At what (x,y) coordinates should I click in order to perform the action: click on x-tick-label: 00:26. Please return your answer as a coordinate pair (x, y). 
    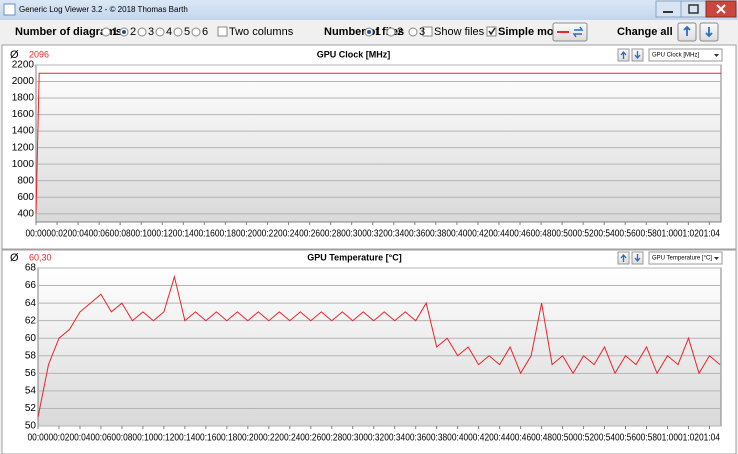
    Looking at the image, I should click on (309, 234).